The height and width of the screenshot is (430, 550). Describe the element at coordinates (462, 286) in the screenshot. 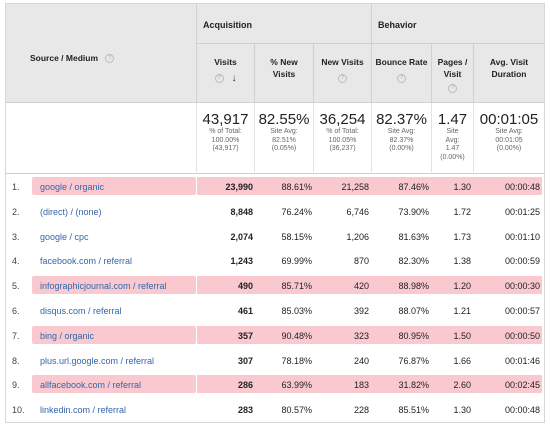

I see `cell-pages-visit: 1.20` at that location.